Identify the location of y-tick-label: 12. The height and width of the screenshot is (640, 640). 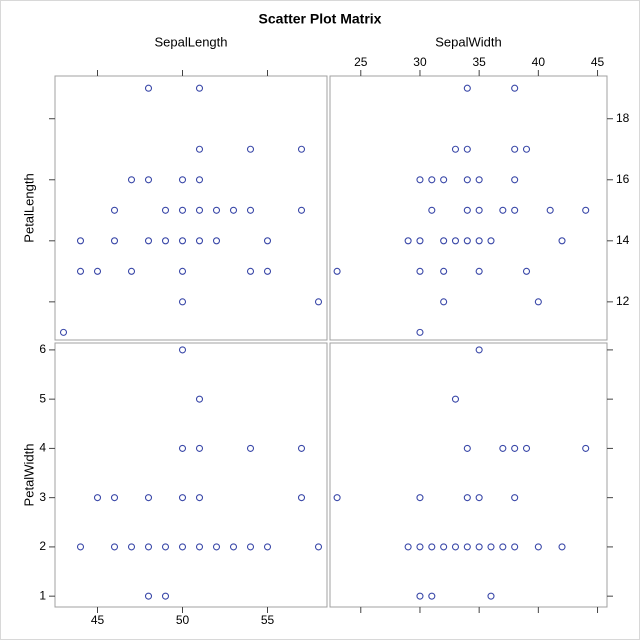
(623, 301).